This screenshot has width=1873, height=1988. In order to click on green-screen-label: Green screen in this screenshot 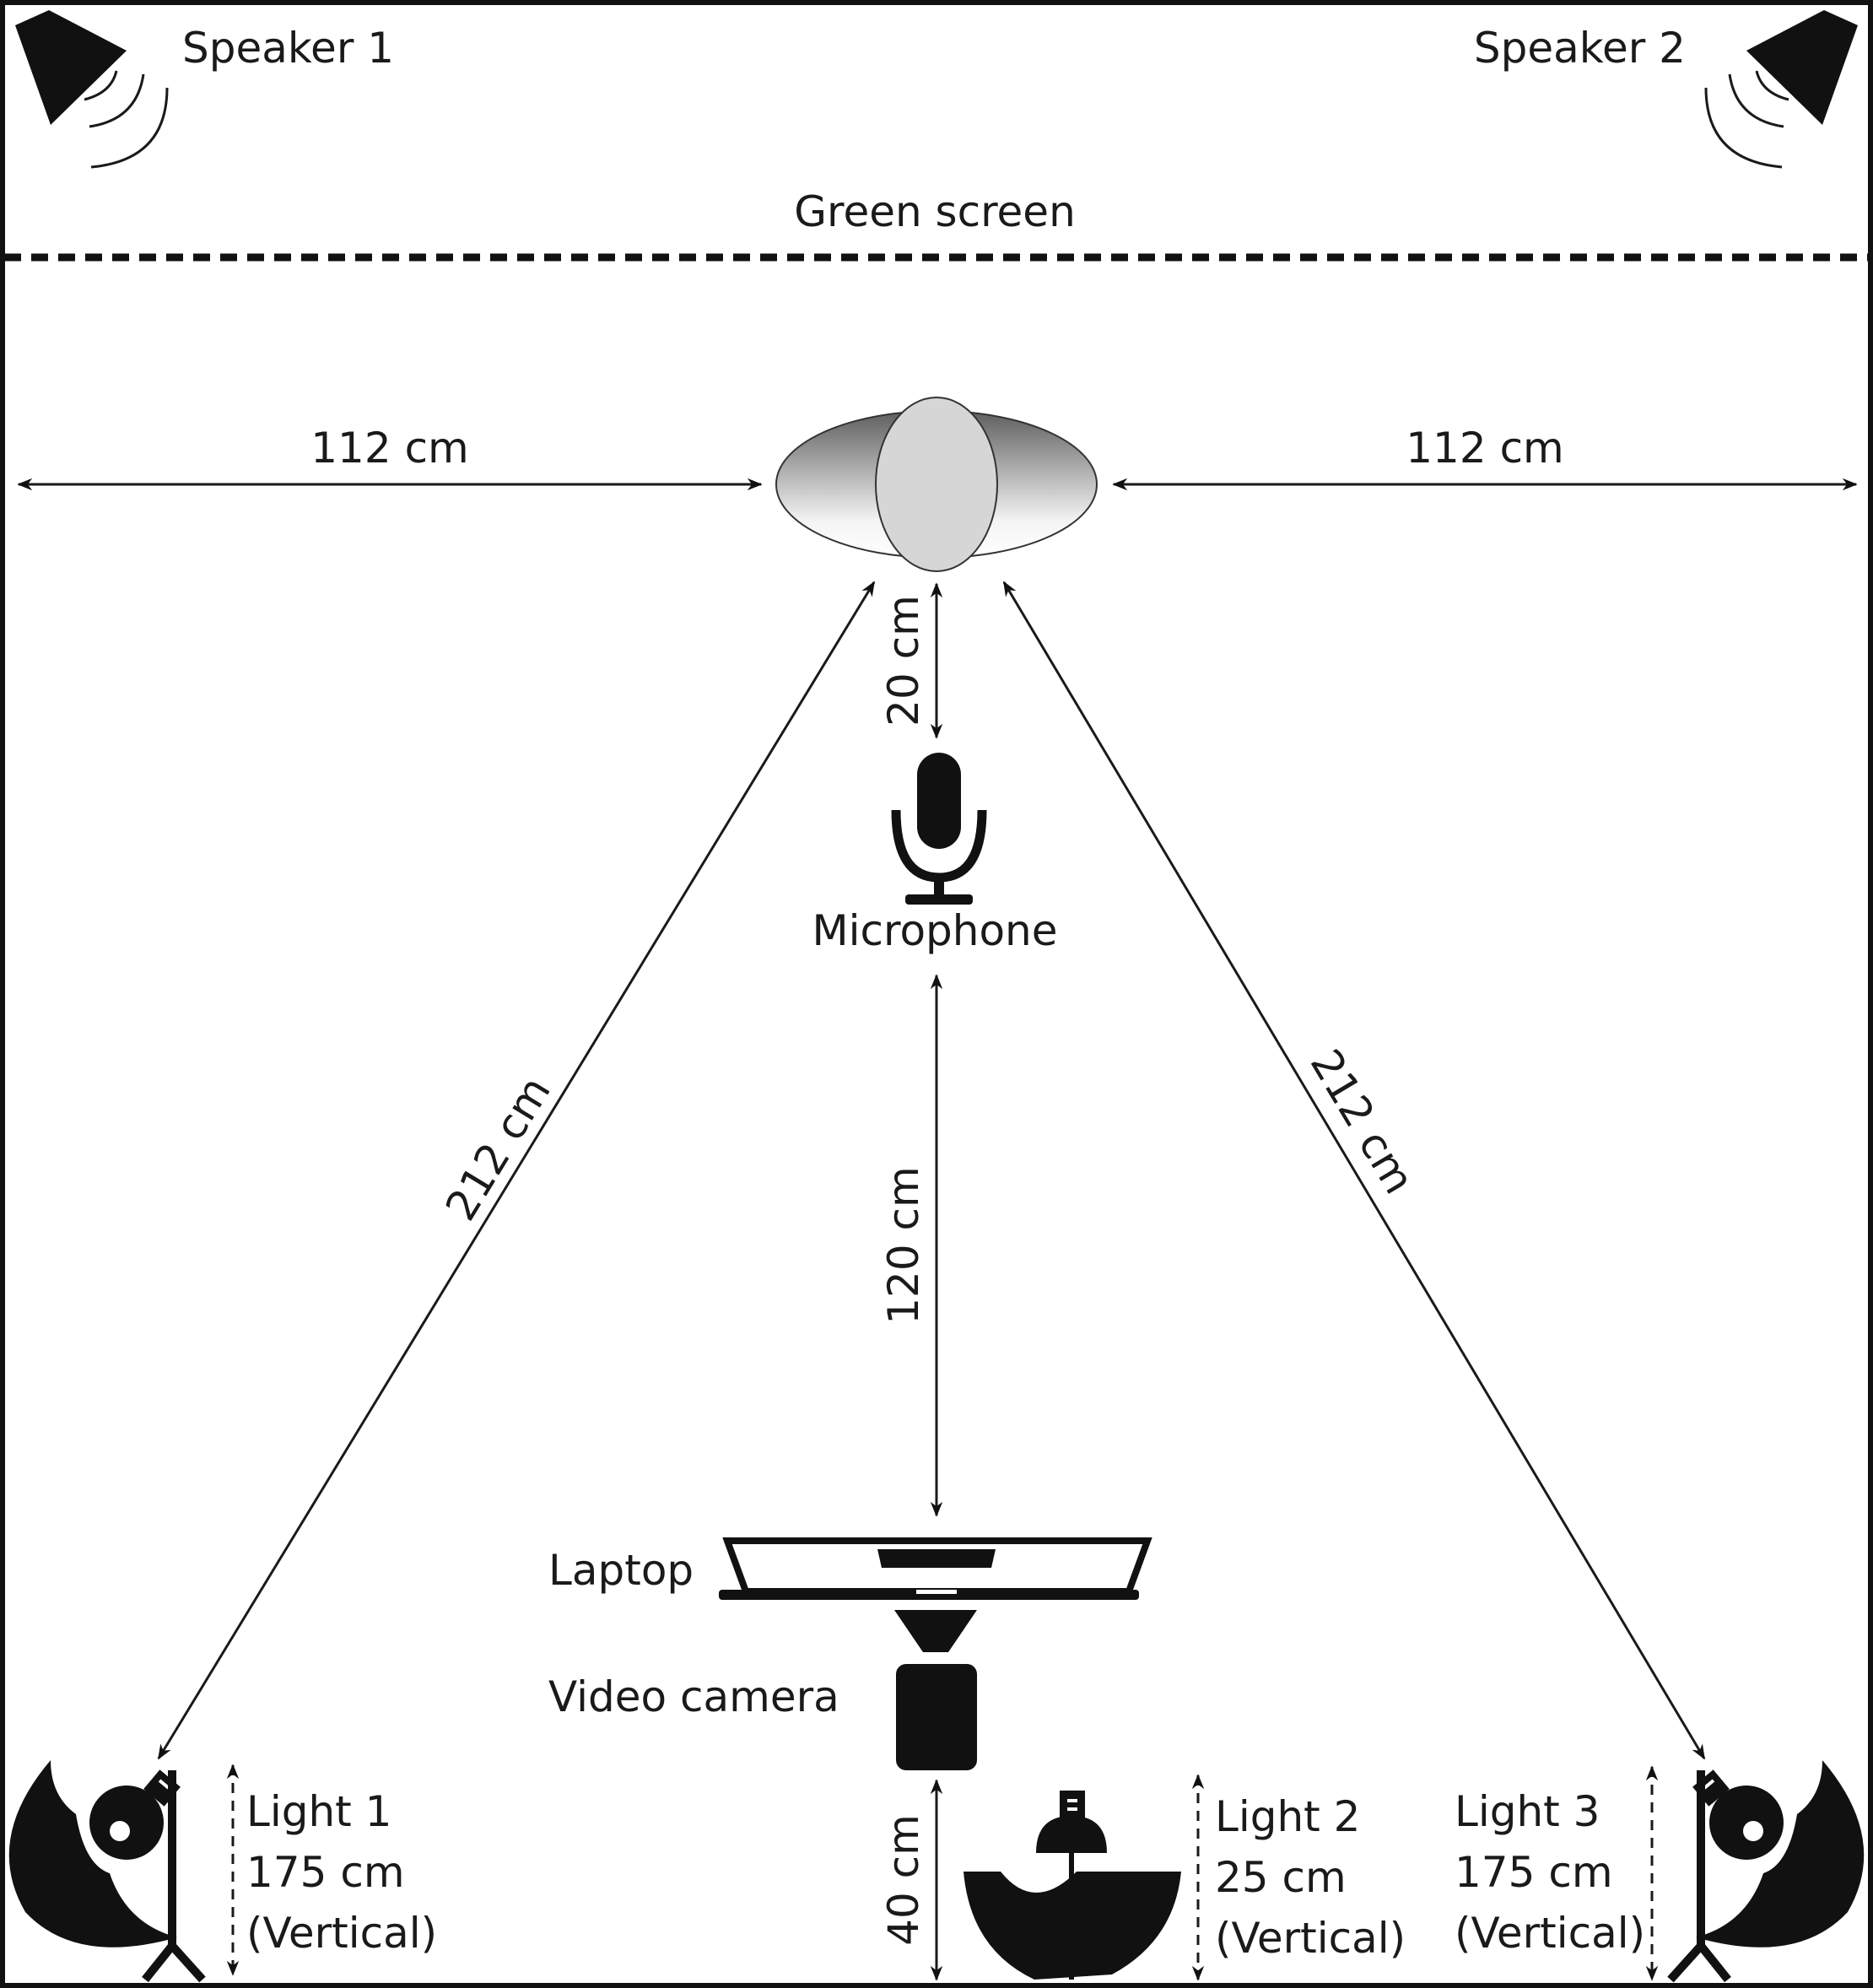, I will do `click(935, 212)`.